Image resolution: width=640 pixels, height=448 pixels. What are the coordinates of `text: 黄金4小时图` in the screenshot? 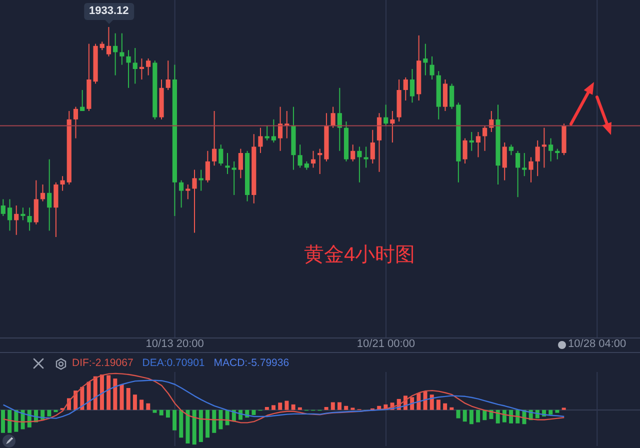 It's located at (360, 255).